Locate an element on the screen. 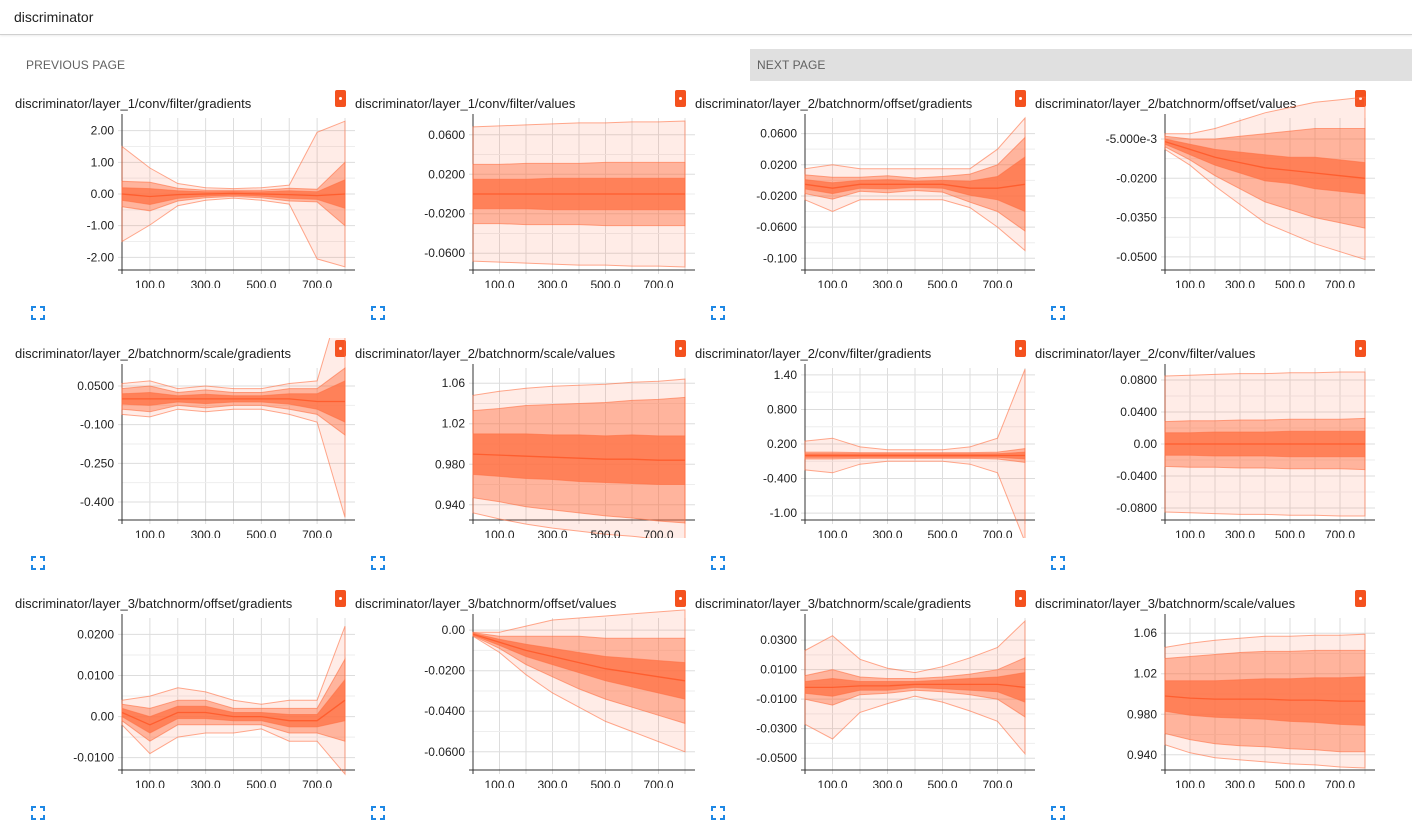  y-tick-label: -0.0500 is located at coordinates (776, 758).